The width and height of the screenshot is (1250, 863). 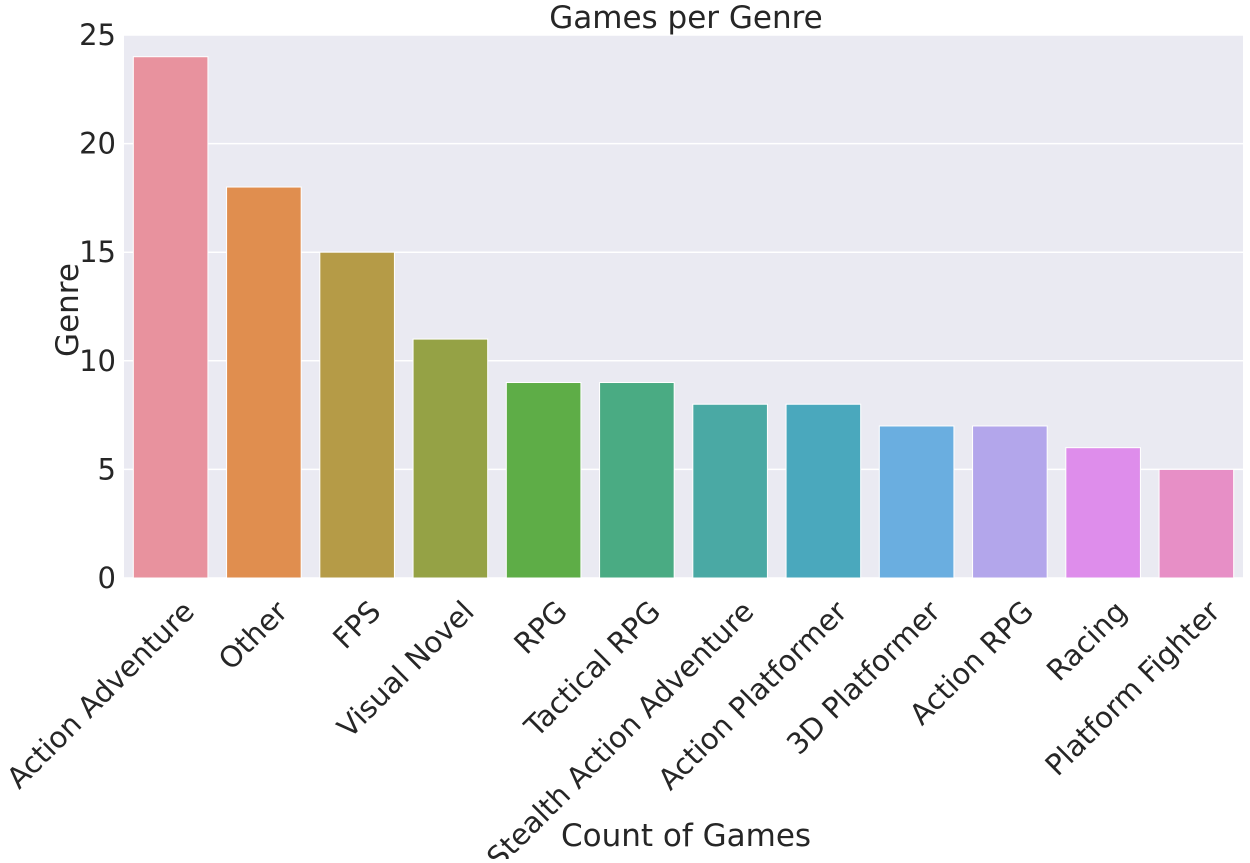 What do you see at coordinates (686, 18) in the screenshot?
I see `chart-title: Games per Genre` at bounding box center [686, 18].